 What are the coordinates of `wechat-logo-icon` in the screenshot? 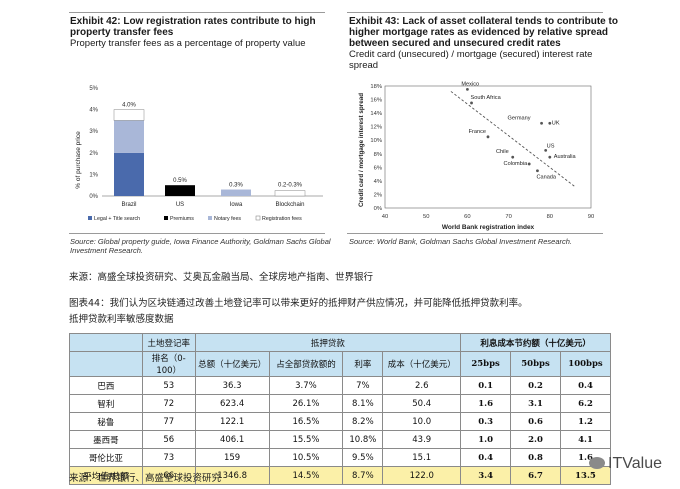 It's located at (597, 463).